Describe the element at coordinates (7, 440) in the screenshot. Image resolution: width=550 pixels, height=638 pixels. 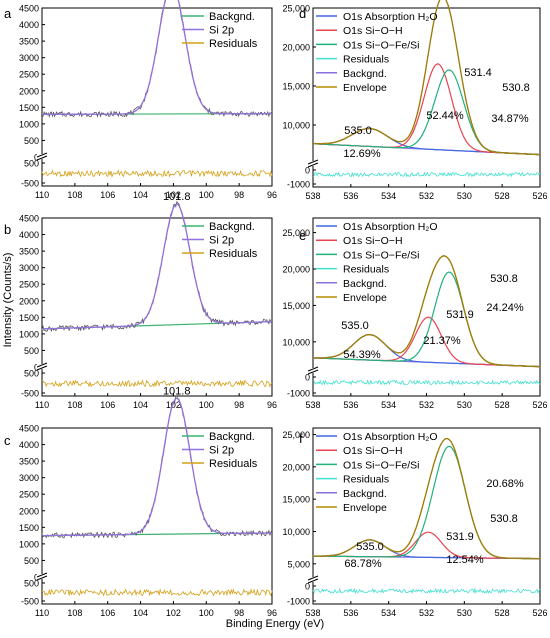
I see `panel-letter: c` at that location.